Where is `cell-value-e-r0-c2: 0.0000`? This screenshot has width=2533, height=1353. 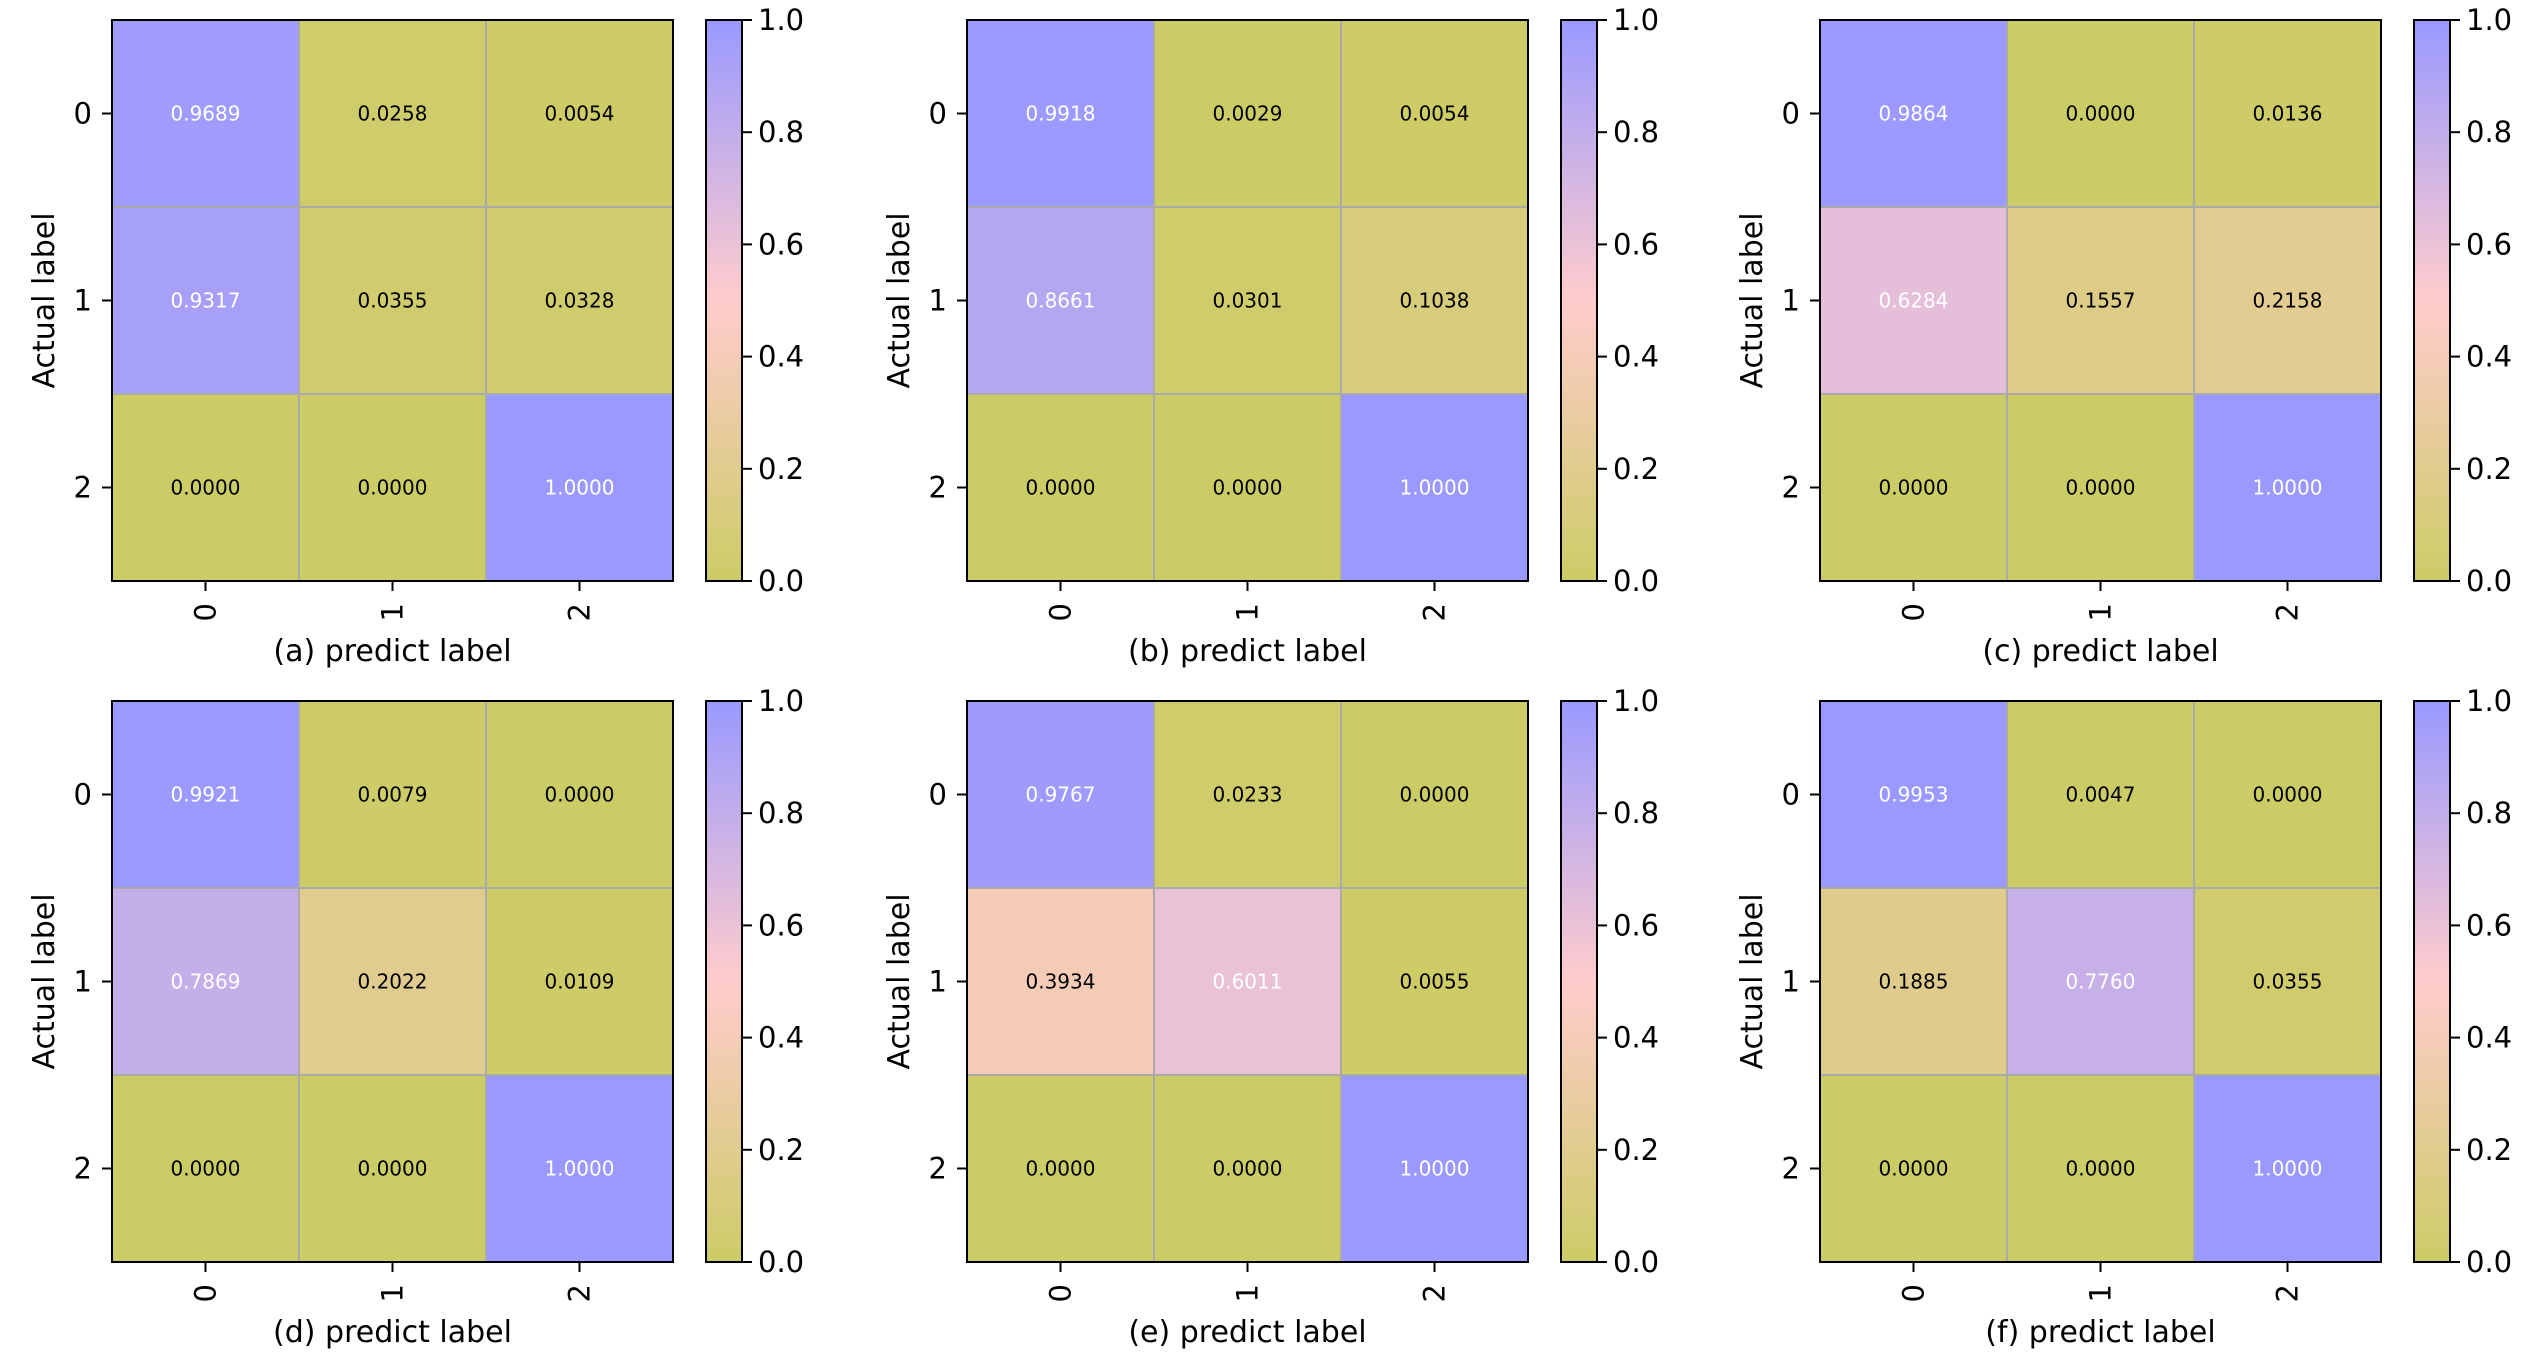 cell-value-e-r0-c2: 0.0000 is located at coordinates (1435, 795).